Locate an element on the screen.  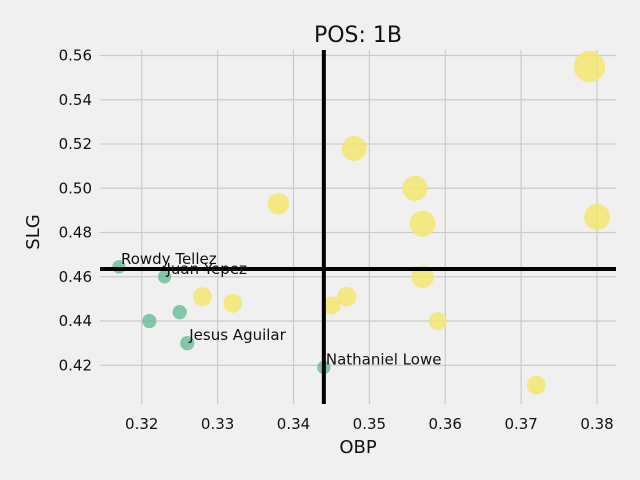
chart-title: POS: 1B is located at coordinates (358, 35).